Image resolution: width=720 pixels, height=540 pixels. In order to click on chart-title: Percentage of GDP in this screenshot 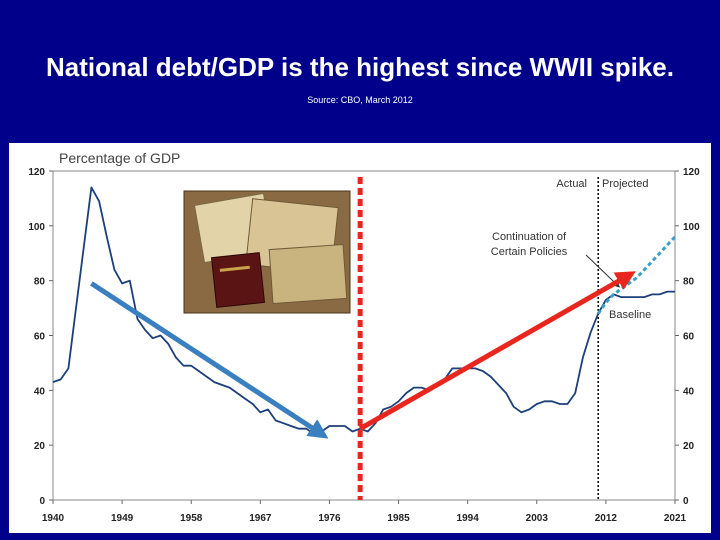, I will do `click(119, 158)`.